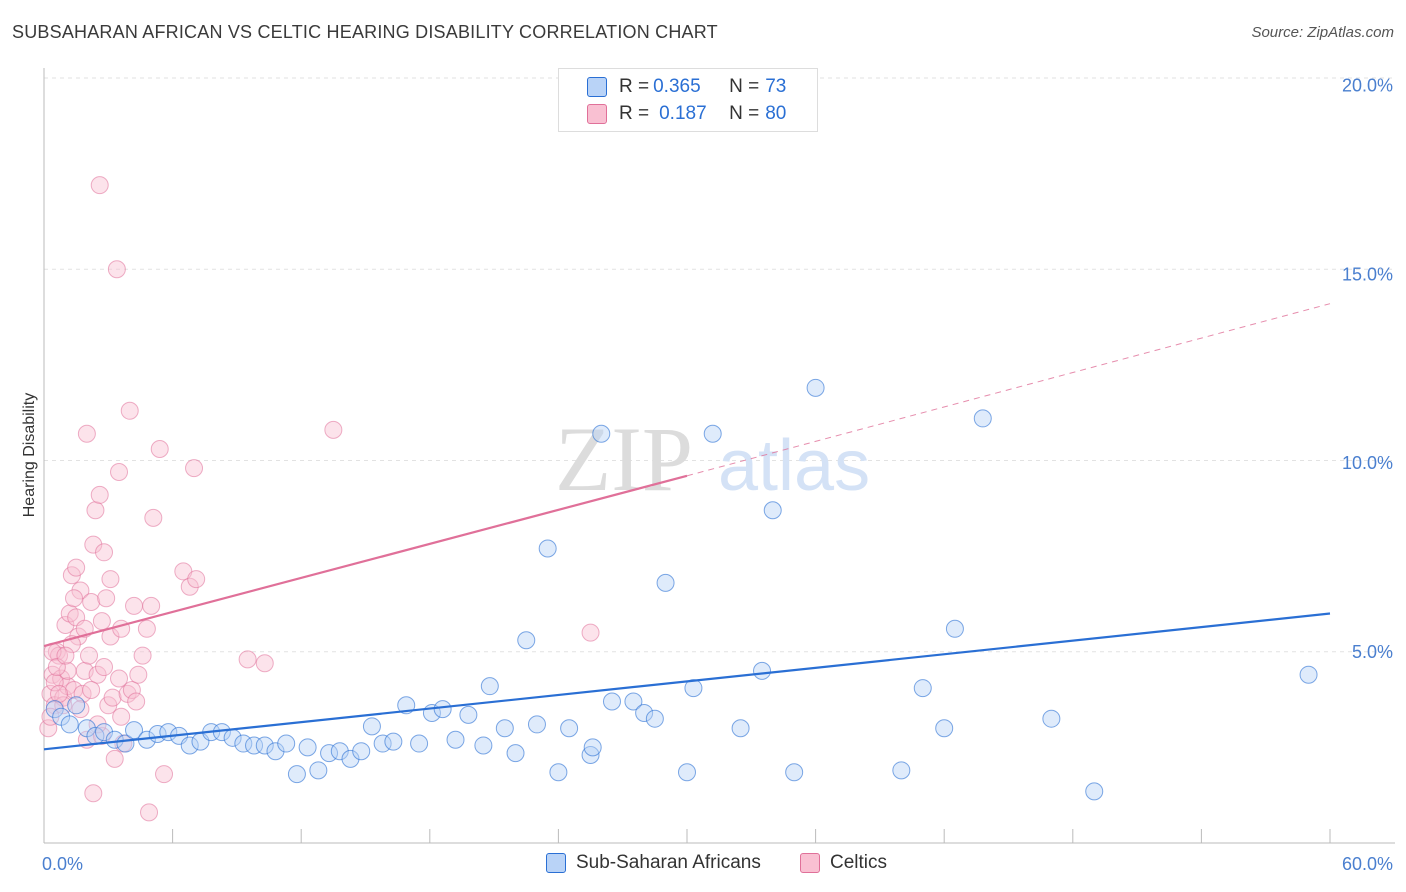 The image size is (1406, 892). What do you see at coordinates (668, 862) in the screenshot?
I see `series-name: Sub-Saharan Africans` at bounding box center [668, 862].